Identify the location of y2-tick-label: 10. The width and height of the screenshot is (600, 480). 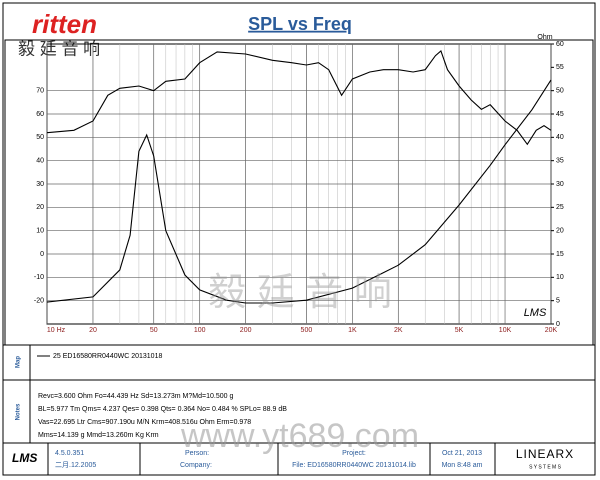
(560, 277).